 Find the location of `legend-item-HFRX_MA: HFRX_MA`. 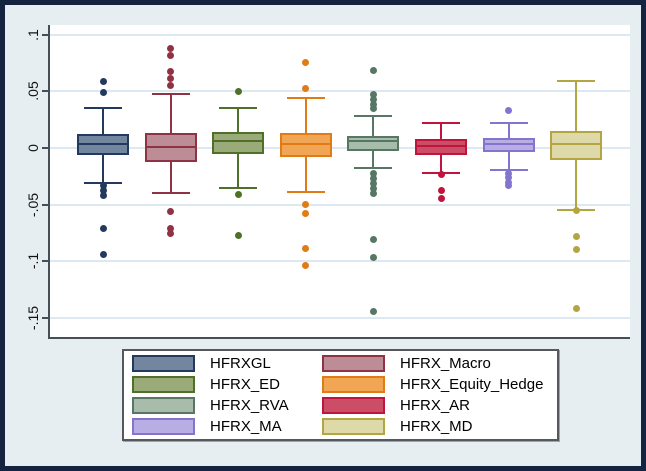

legend-item-HFRX_MA: HFRX_MA is located at coordinates (227, 426).